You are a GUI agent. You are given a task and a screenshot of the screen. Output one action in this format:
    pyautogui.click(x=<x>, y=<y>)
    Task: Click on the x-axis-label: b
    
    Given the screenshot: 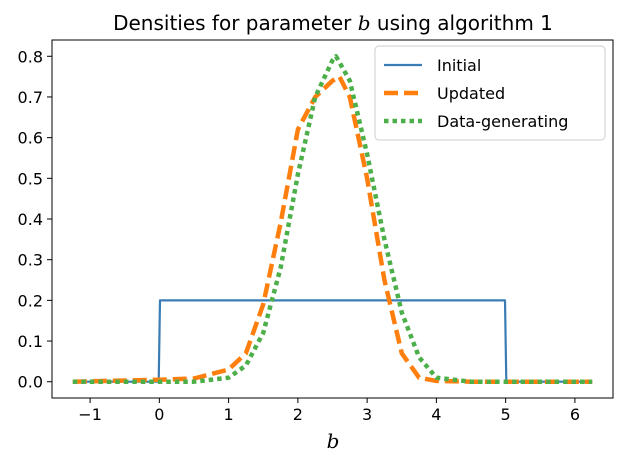 What is the action you would take?
    pyautogui.click(x=333, y=441)
    